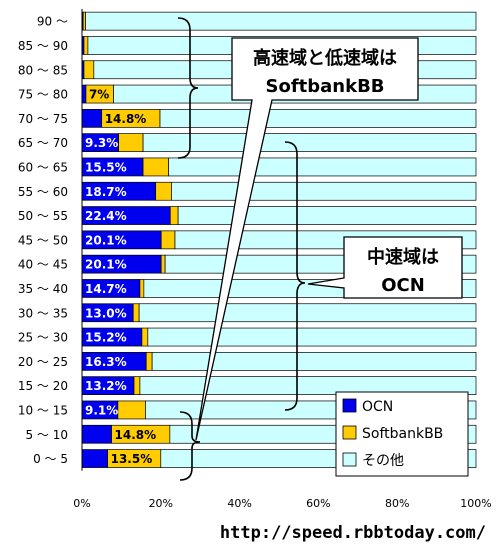  I want to click on category-label-16: 80 ～ 85, so click(43, 70).